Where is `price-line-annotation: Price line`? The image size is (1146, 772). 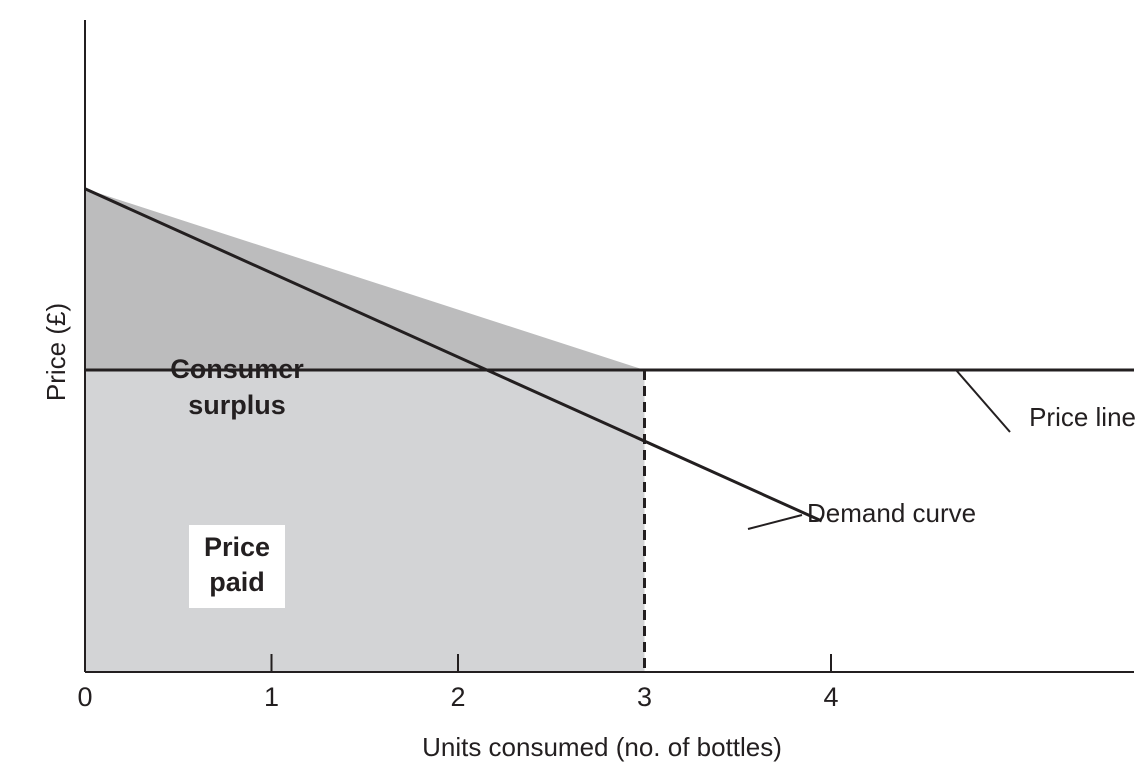
price-line-annotation: Price line is located at coordinates (1082, 417).